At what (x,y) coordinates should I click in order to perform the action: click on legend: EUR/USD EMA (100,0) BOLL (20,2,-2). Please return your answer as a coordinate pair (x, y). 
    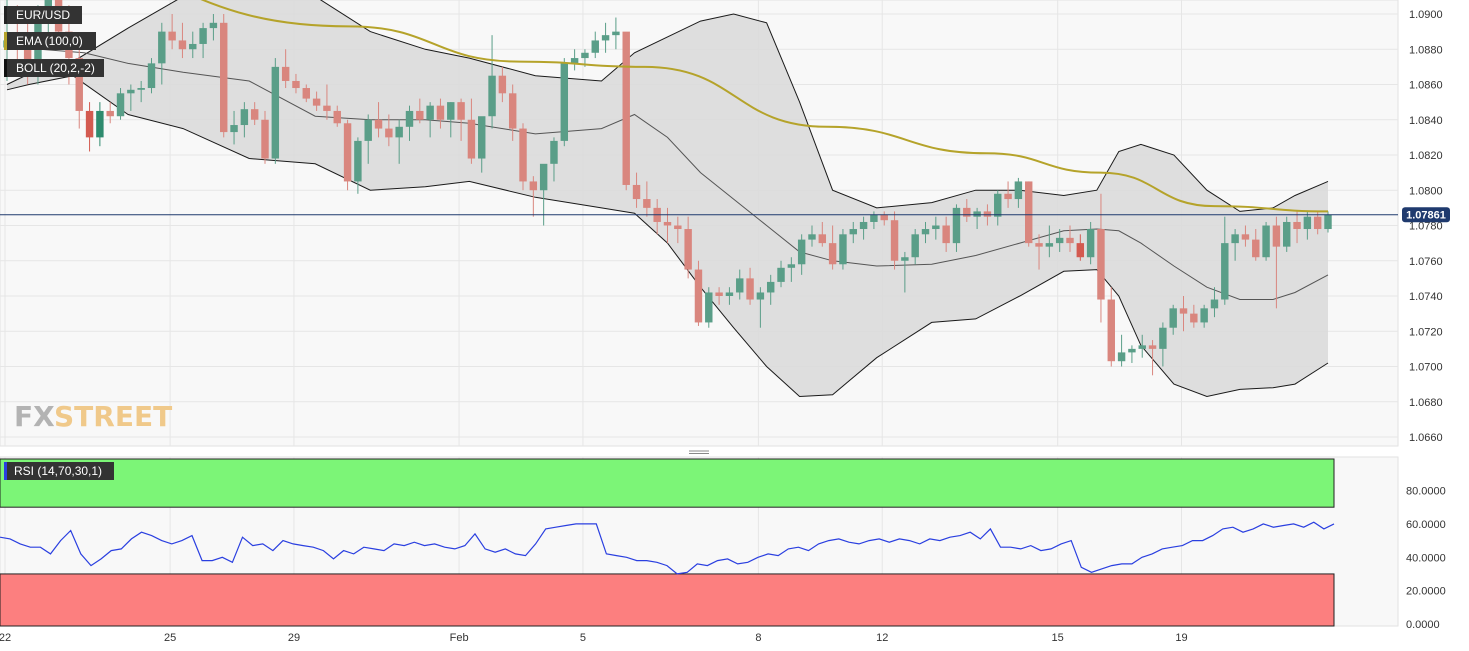
    Looking at the image, I should click on (54, 41).